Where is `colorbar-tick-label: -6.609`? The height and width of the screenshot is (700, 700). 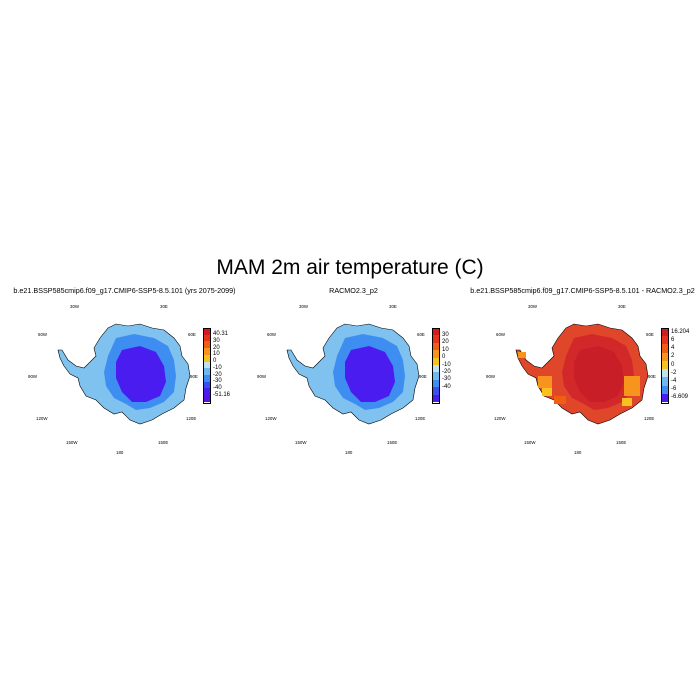 colorbar-tick-label: -6.609 is located at coordinates (680, 397).